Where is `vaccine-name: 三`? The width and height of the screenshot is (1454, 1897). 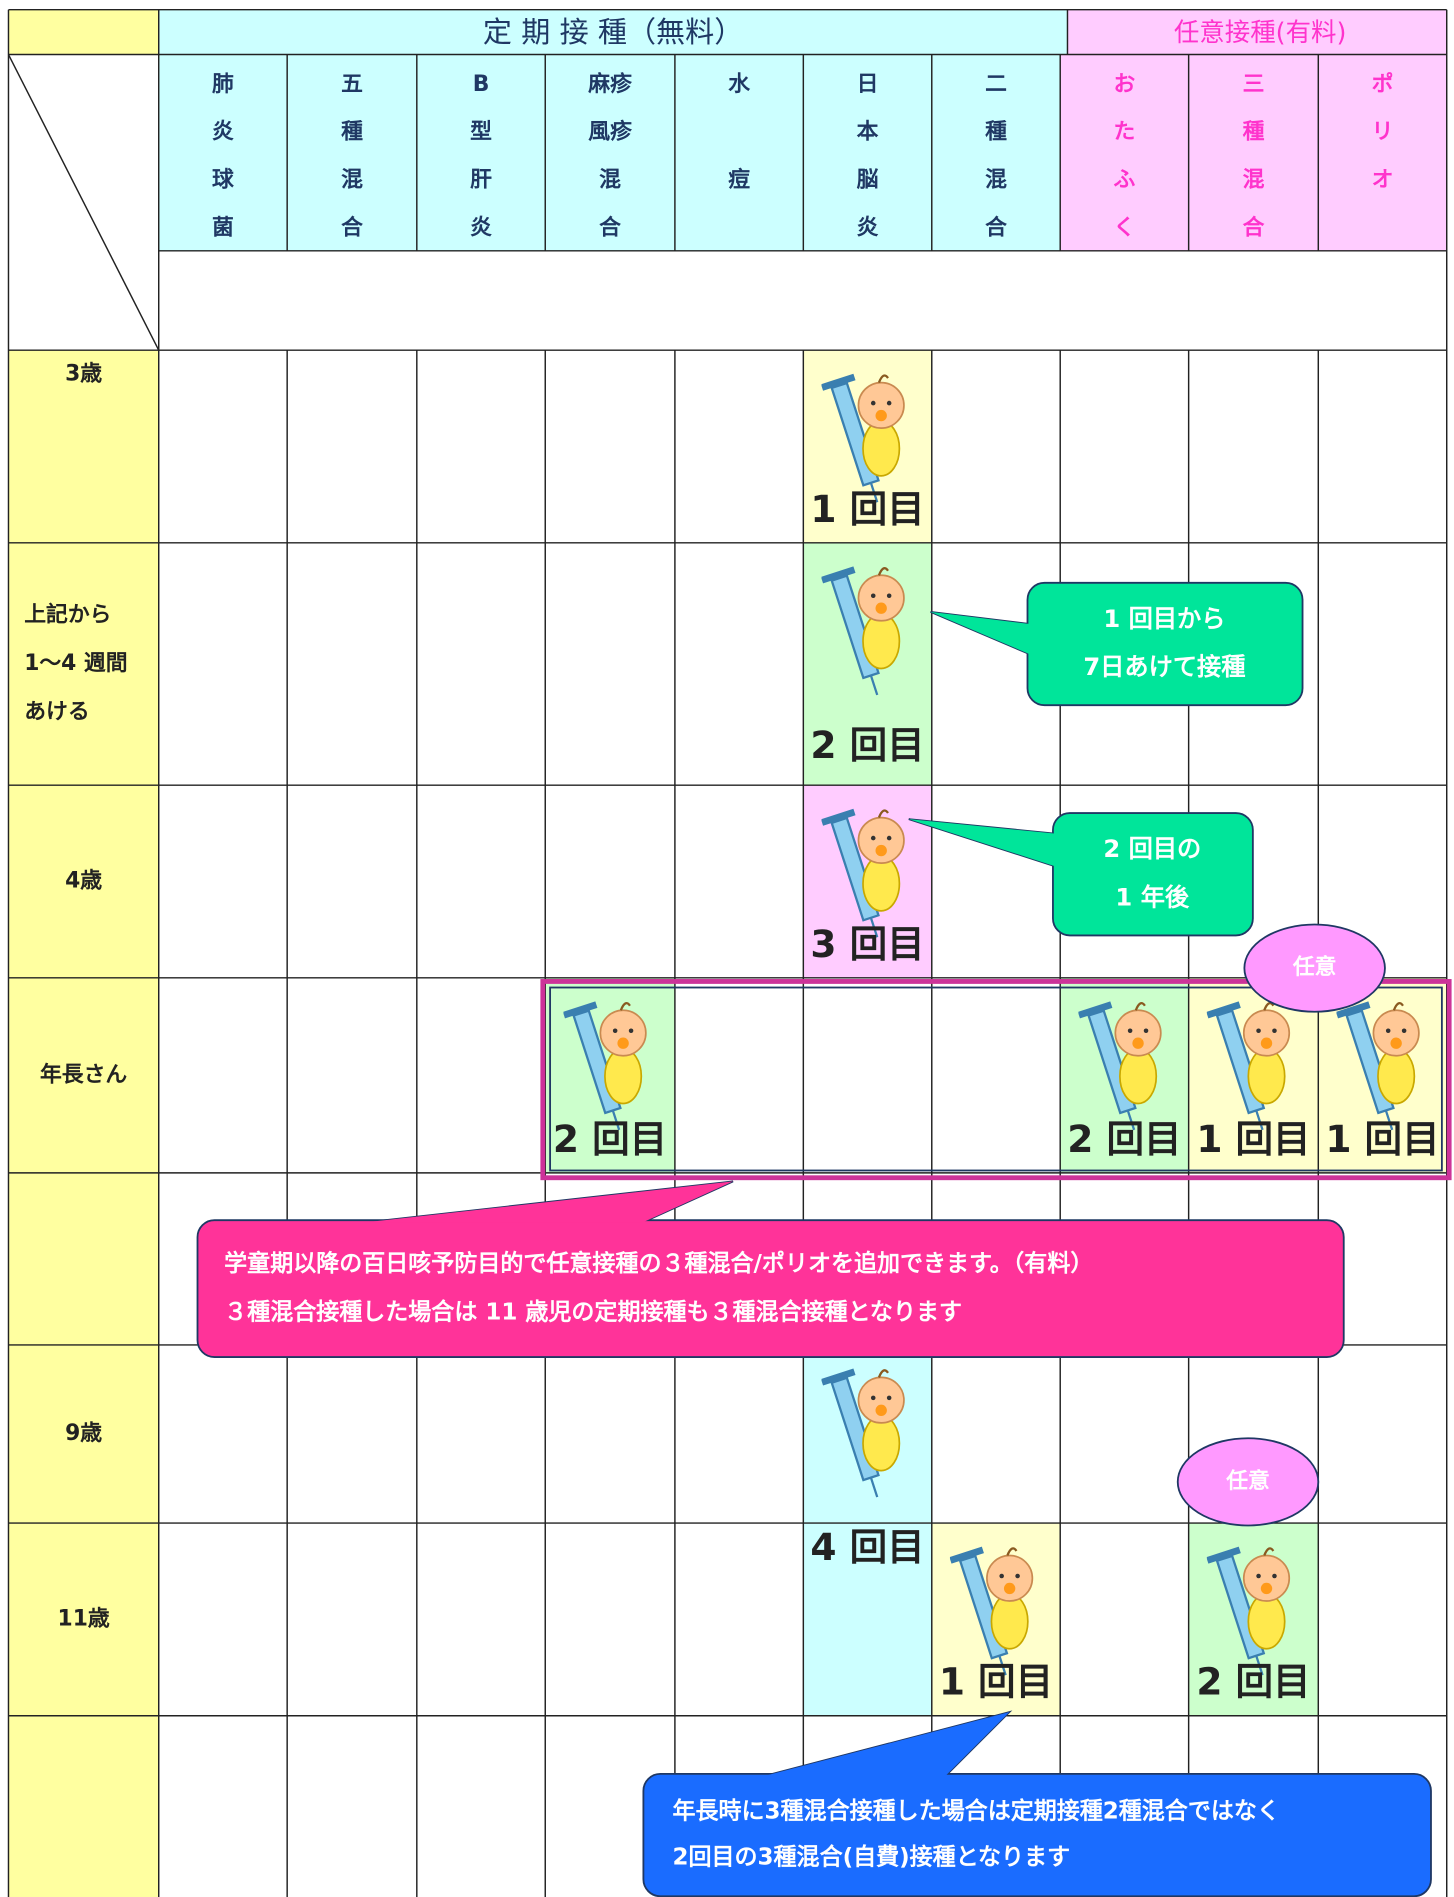 vaccine-name: 三 is located at coordinates (1254, 84).